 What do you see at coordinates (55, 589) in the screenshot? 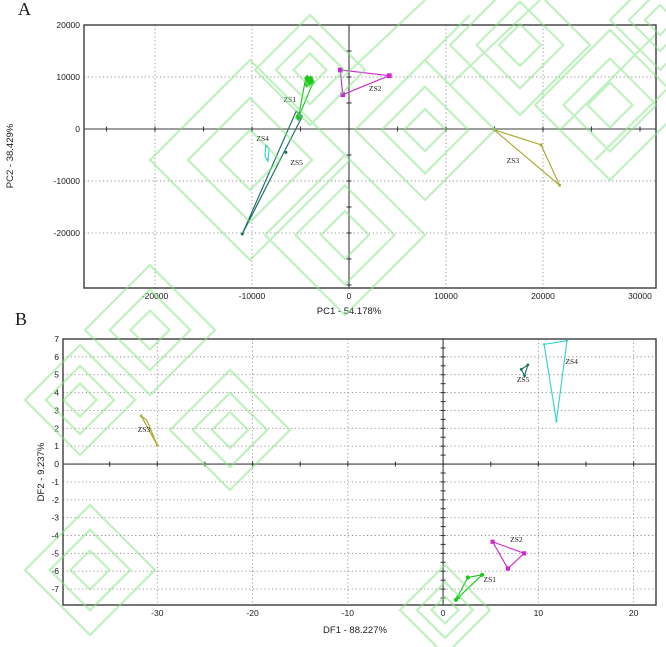
I see `y-tick-label: -7` at bounding box center [55, 589].